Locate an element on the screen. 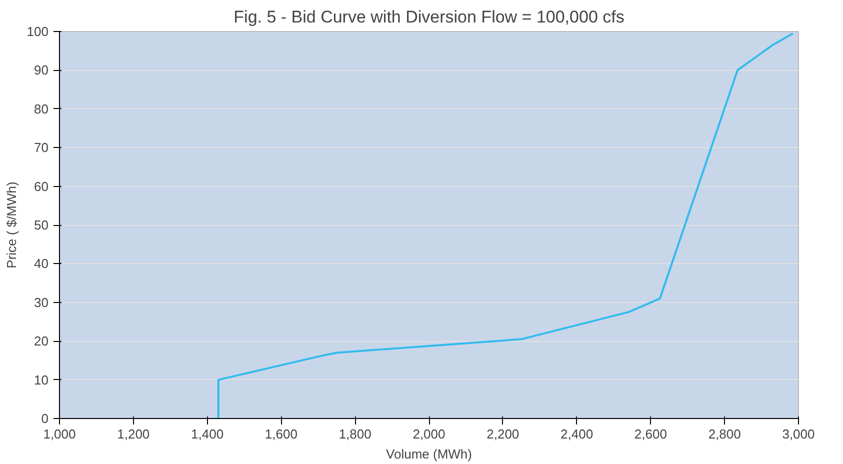 Image resolution: width=843 pixels, height=464 pixels. y-tick-label: 70 is located at coordinates (41, 148).